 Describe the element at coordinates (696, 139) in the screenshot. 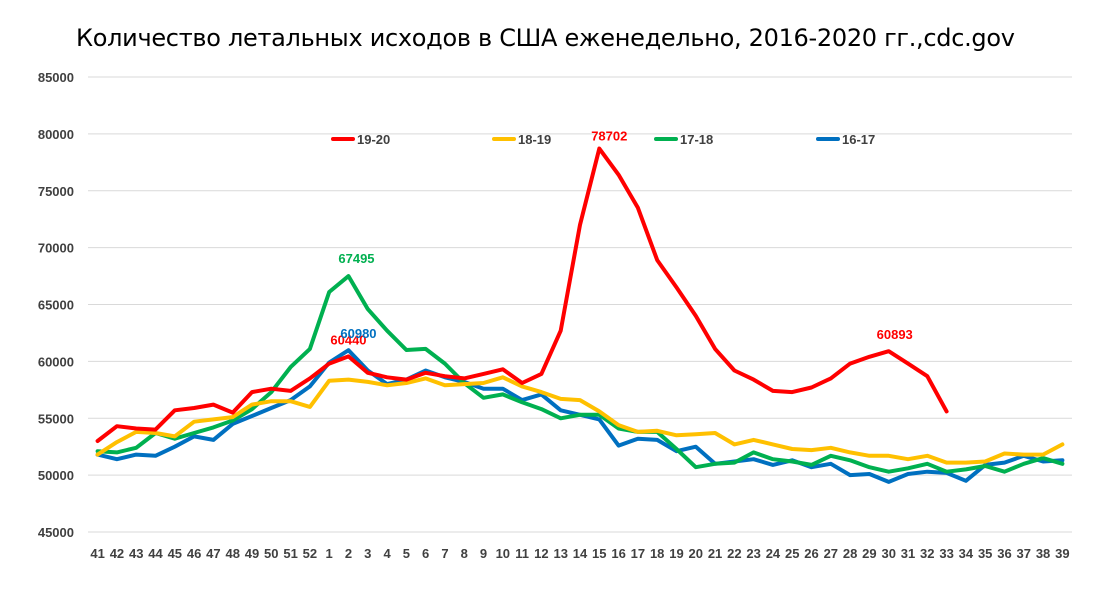

I see `legend-label-17-18: 17-18` at that location.